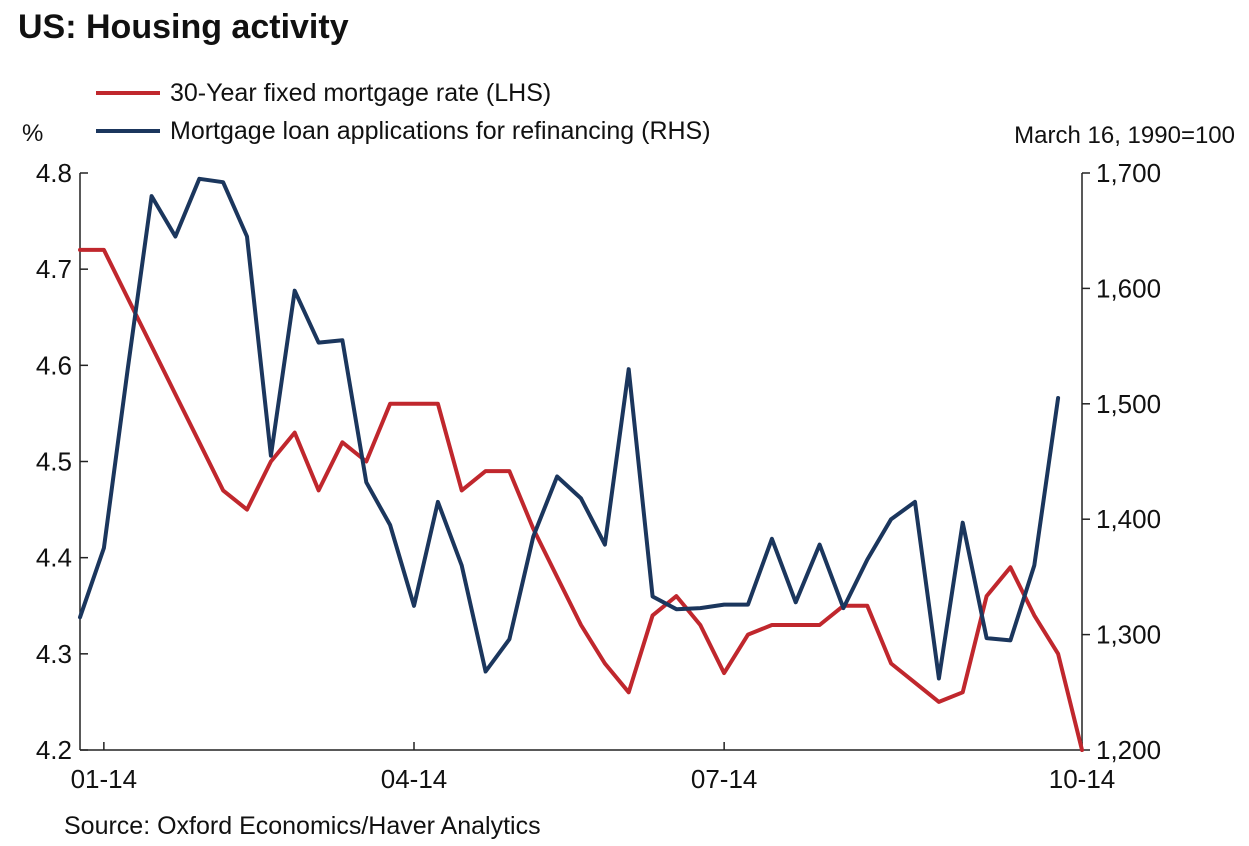 This screenshot has height=846, width=1249. Describe the element at coordinates (1128, 750) in the screenshot. I see `right-tick-label: 1,200` at that location.